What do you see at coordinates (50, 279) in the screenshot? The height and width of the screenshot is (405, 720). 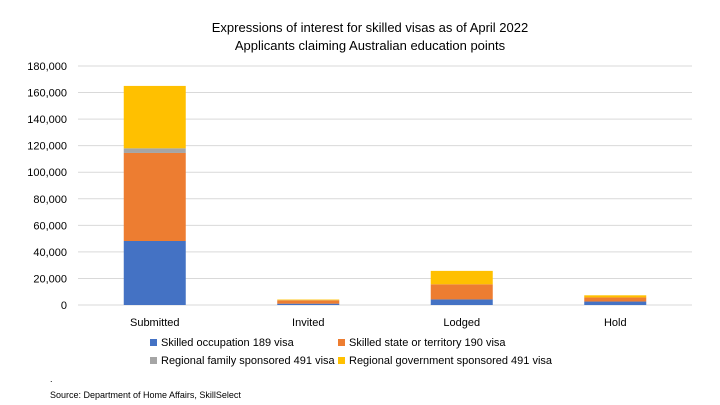 I see `y-tick-label: 20,000` at bounding box center [50, 279].